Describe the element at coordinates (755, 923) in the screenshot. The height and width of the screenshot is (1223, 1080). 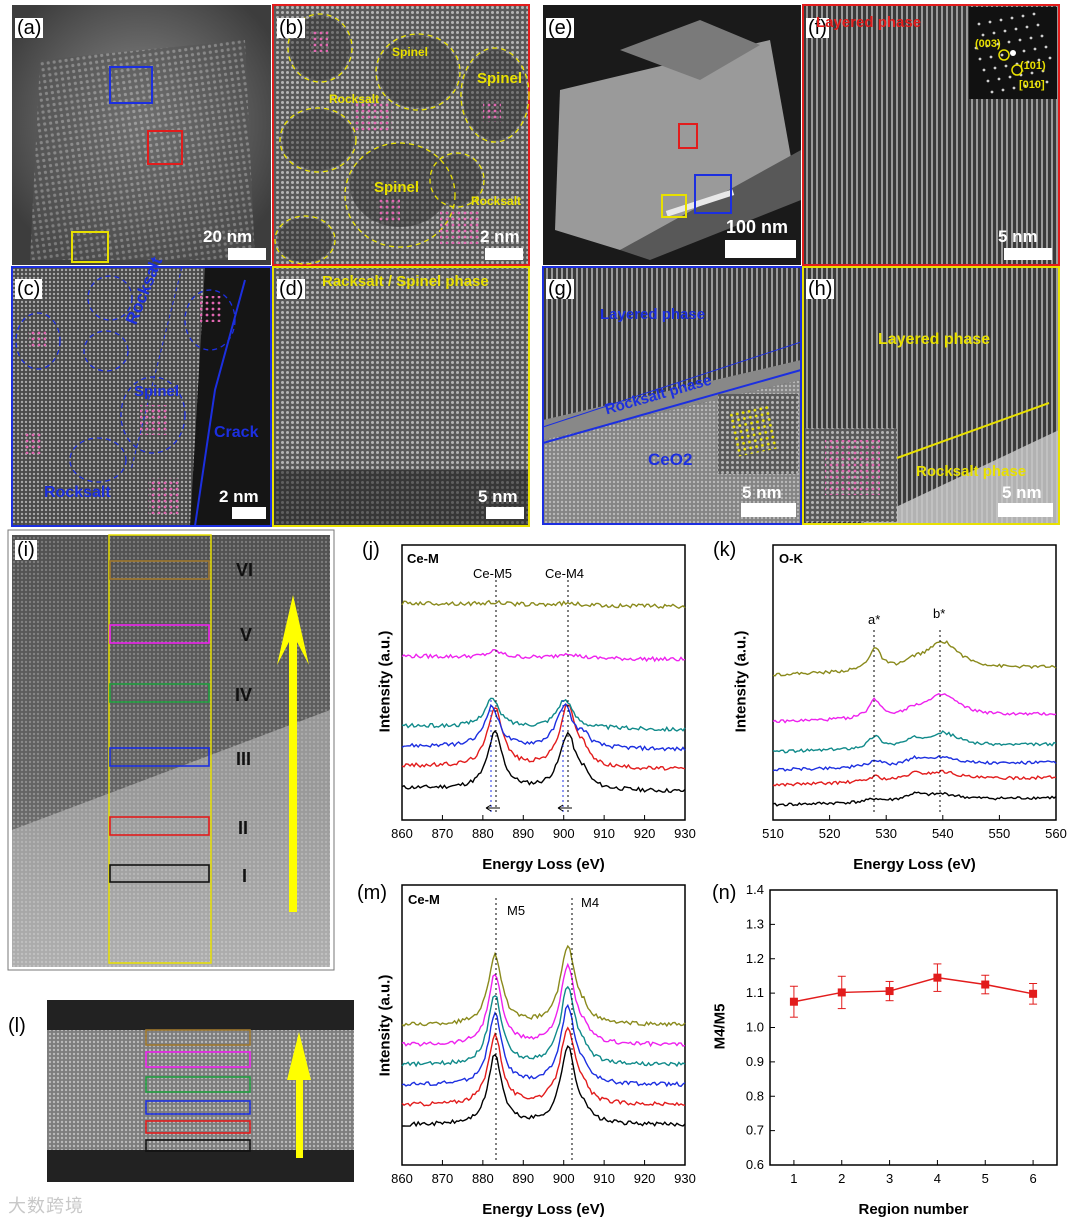
I see `n-ytick-label: 1.3` at that location.